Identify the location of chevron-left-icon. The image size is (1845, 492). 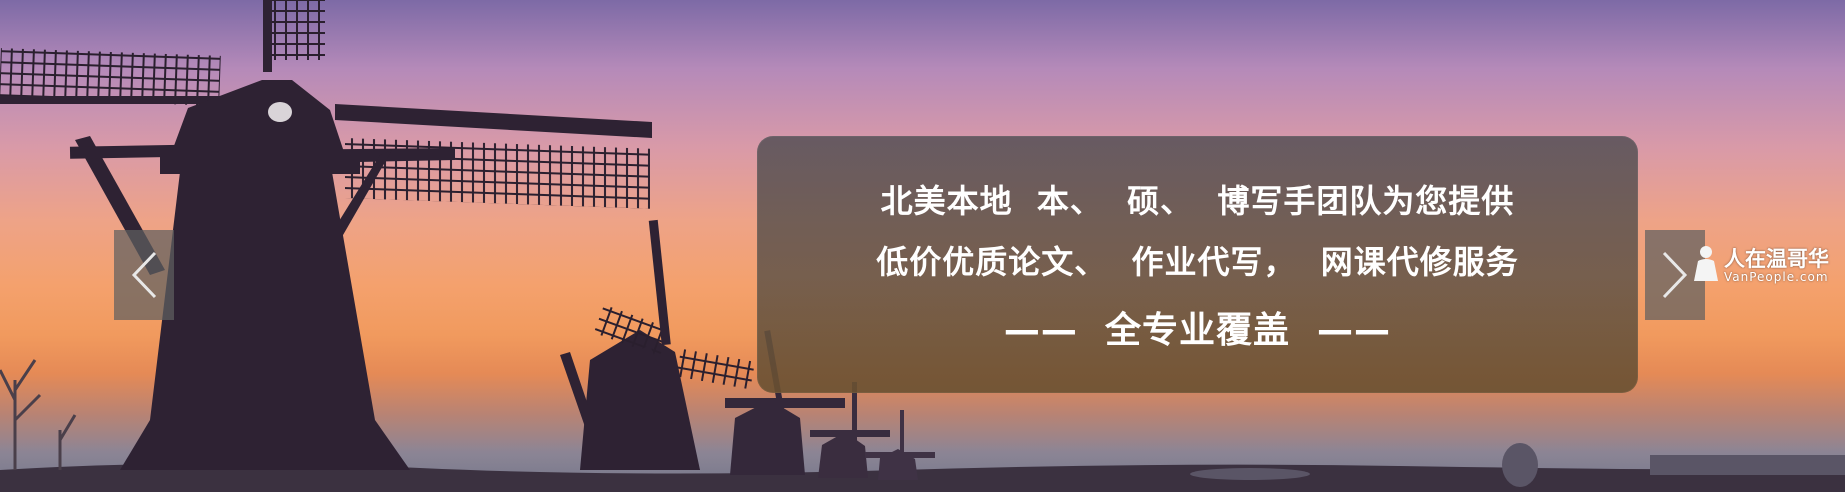
(144, 275).